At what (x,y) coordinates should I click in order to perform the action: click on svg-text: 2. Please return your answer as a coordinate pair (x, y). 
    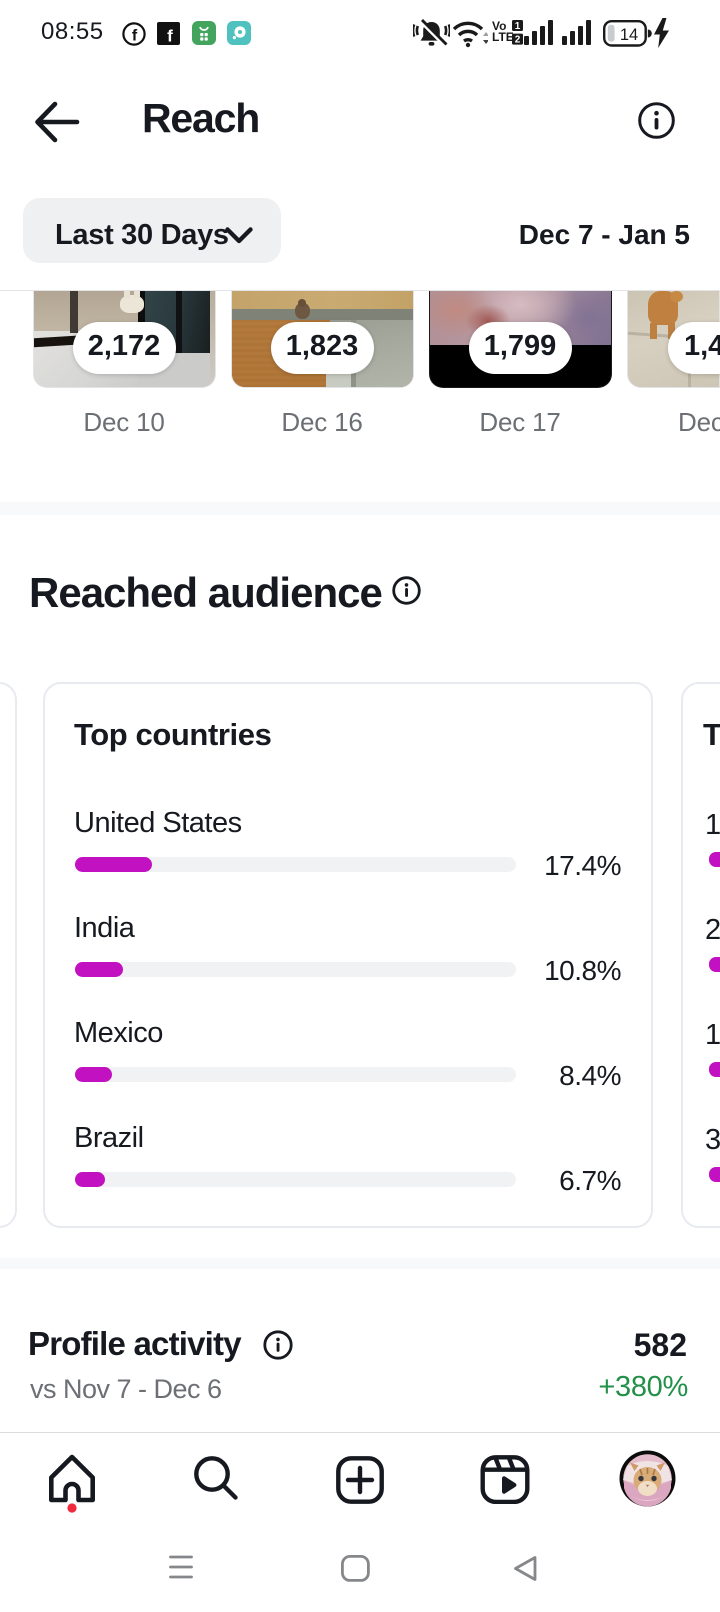
    Looking at the image, I should click on (518, 40).